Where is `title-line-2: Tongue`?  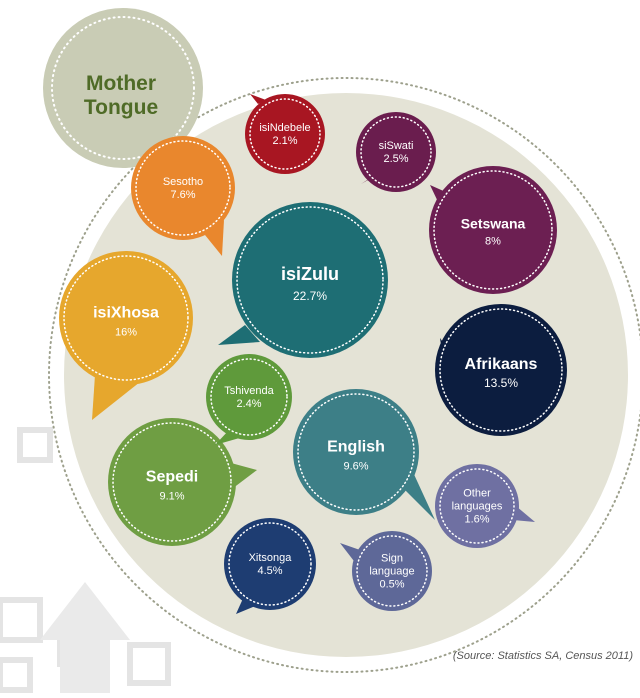 title-line-2: Tongue is located at coordinates (121, 107).